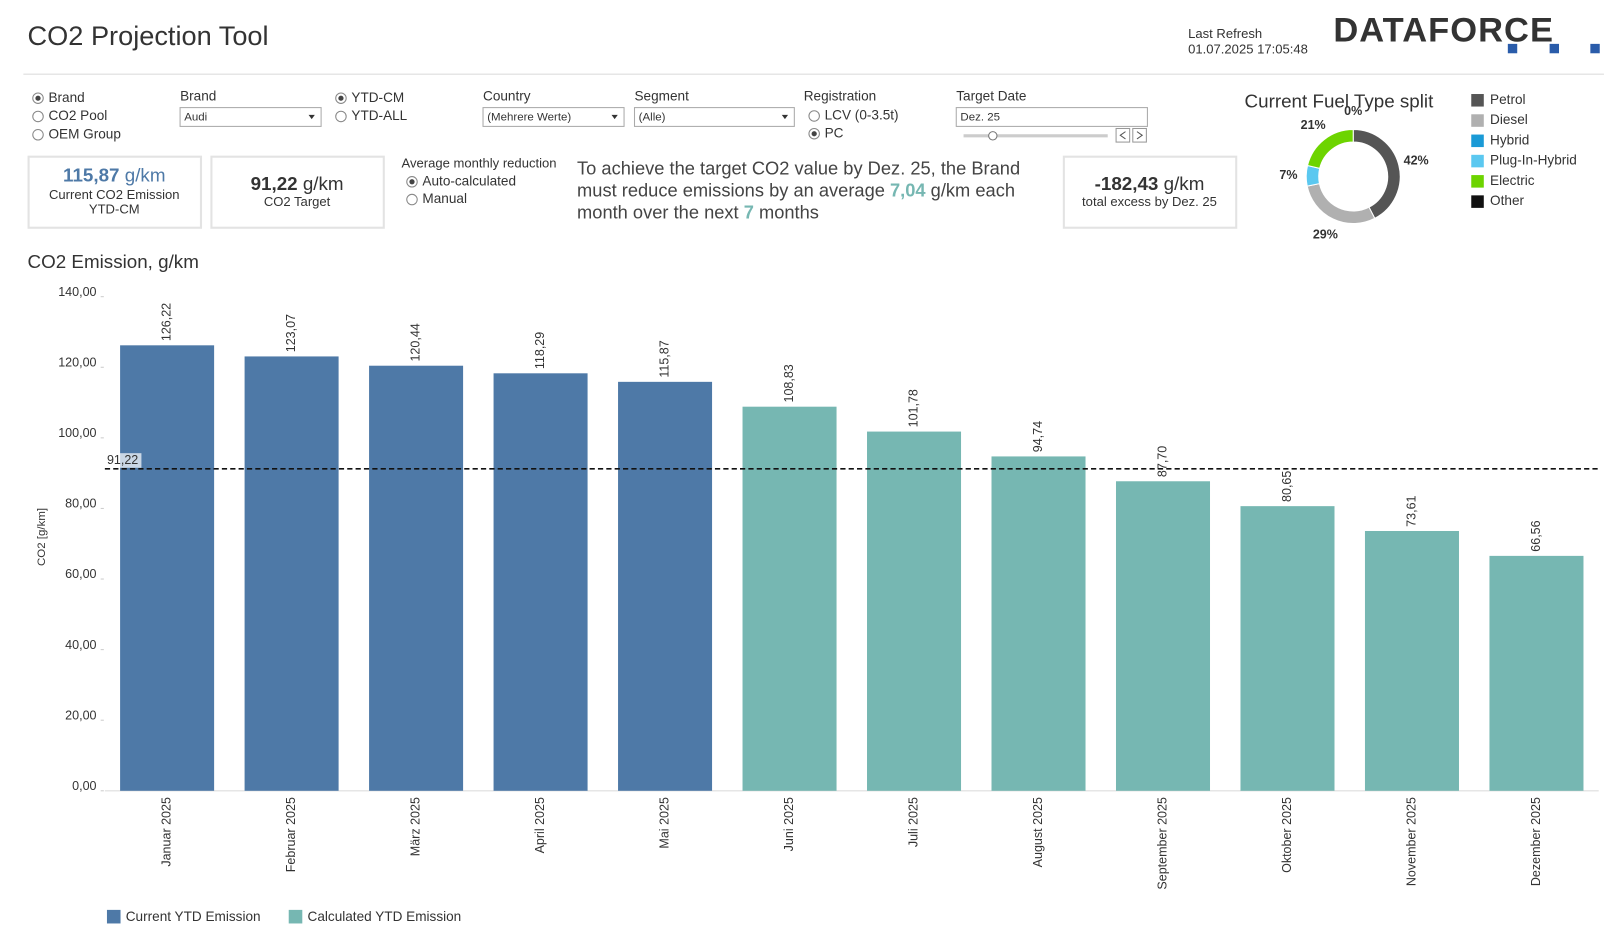  What do you see at coordinates (80, 645) in the screenshot?
I see `y-tick-label: 40,00` at bounding box center [80, 645].